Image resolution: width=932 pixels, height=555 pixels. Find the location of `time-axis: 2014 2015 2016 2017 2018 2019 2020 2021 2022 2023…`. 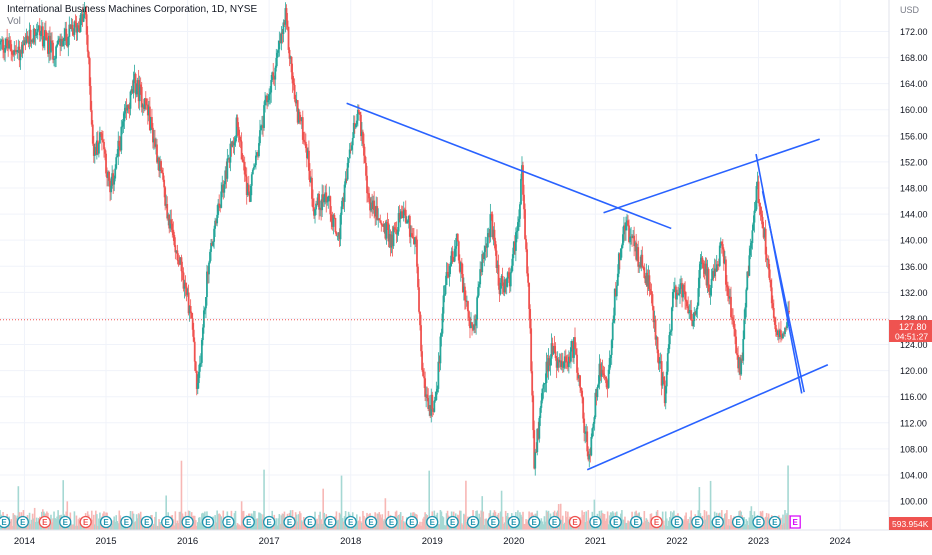

time-axis: 2014 2015 2016 2017 2018 2019 2020 2021 2022 2023… is located at coordinates (432, 541).